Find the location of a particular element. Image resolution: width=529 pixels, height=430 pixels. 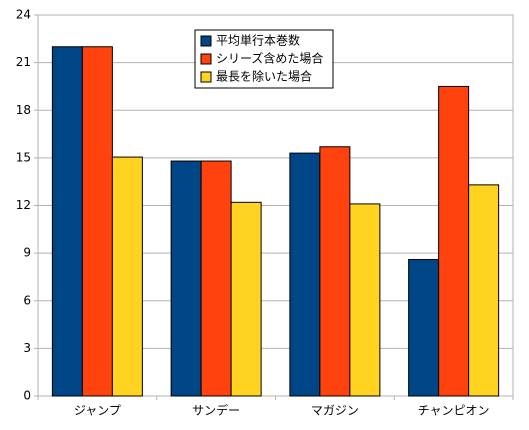

y-tick-label: 18 is located at coordinates (23, 110).